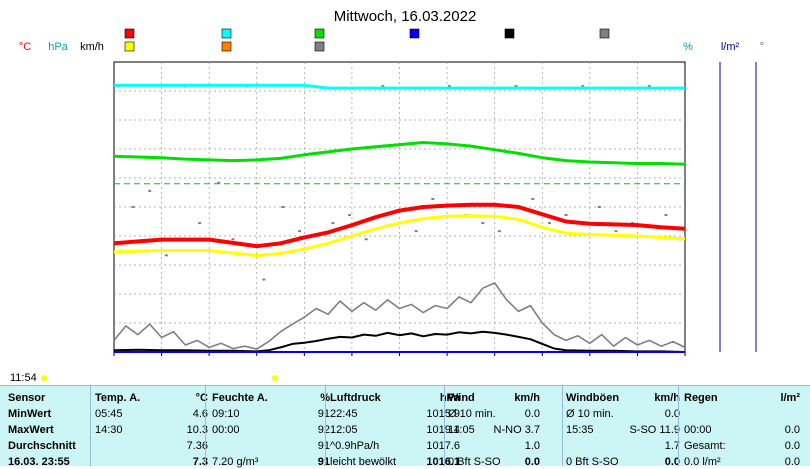  Describe the element at coordinates (31, 430) in the screenshot. I see `stats-row-label: MaxWert` at that location.